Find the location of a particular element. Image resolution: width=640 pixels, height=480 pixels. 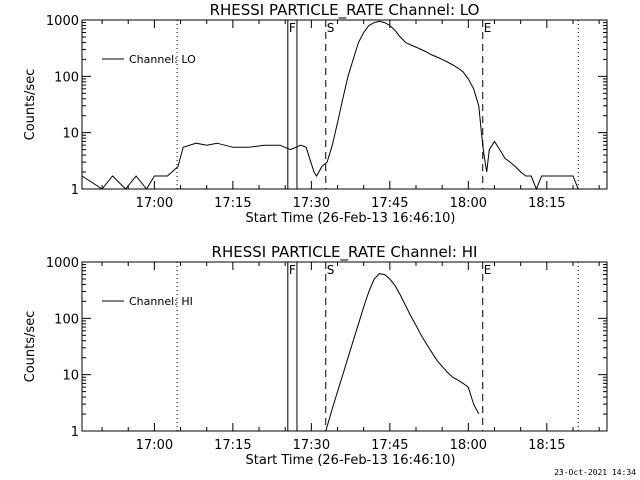

legend-label: Channel: LO is located at coordinates (162, 59).